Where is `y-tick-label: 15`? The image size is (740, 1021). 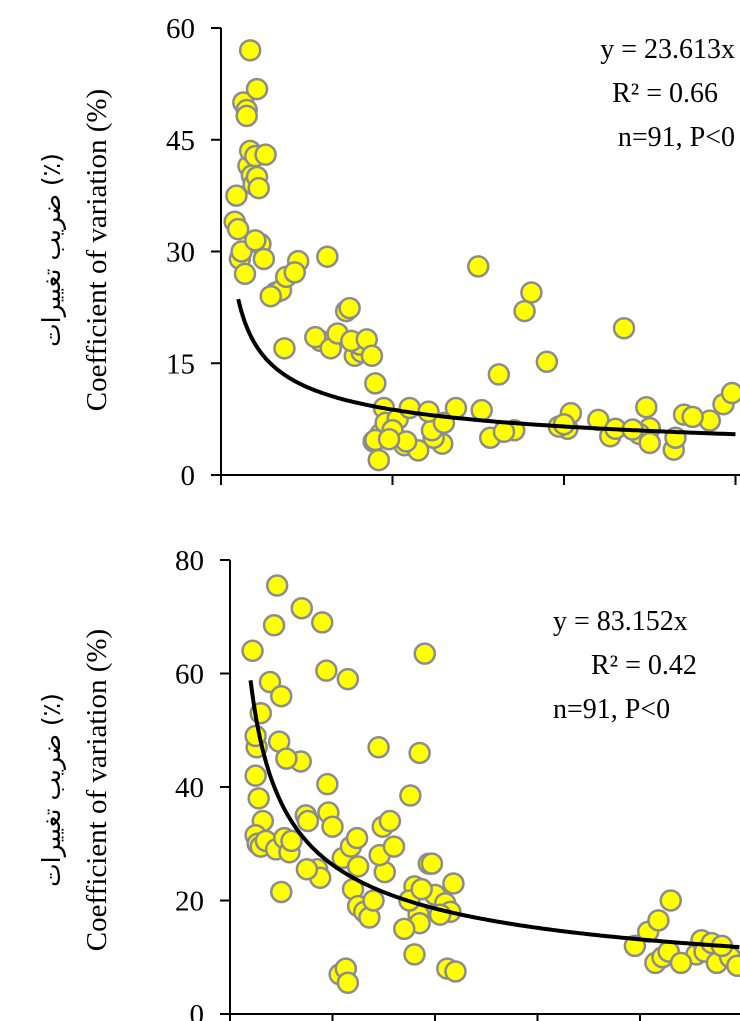 y-tick-label: 15 is located at coordinates (180, 364).